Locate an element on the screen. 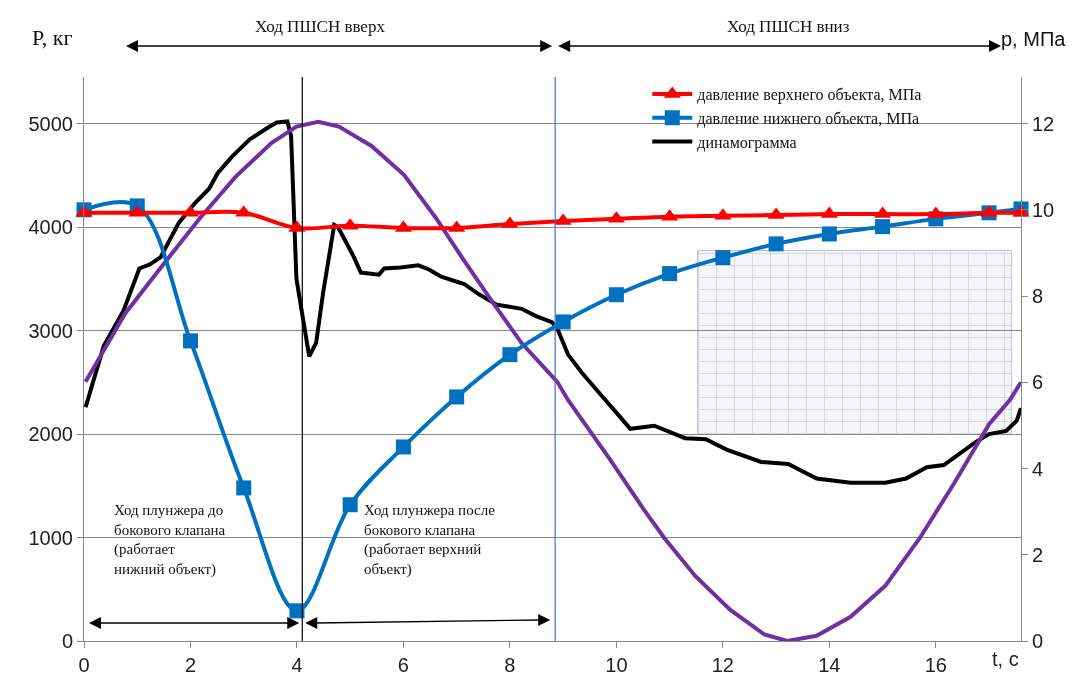 The width and height of the screenshot is (1081, 680). y2-tick-label: 10 is located at coordinates (1043, 209).